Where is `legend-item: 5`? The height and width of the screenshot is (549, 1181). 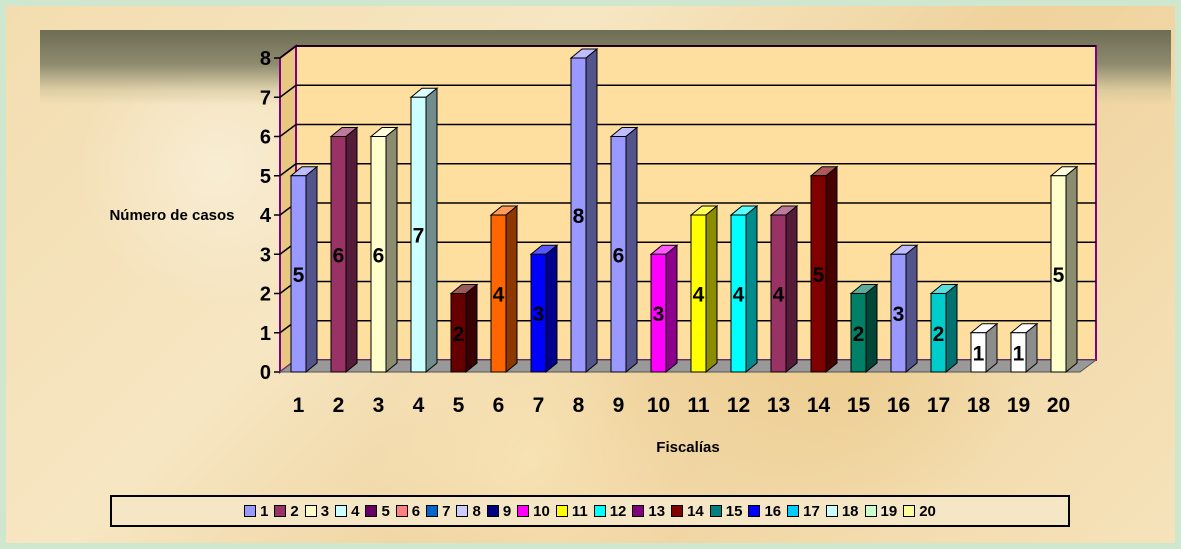
legend-item: 5 is located at coordinates (377, 511).